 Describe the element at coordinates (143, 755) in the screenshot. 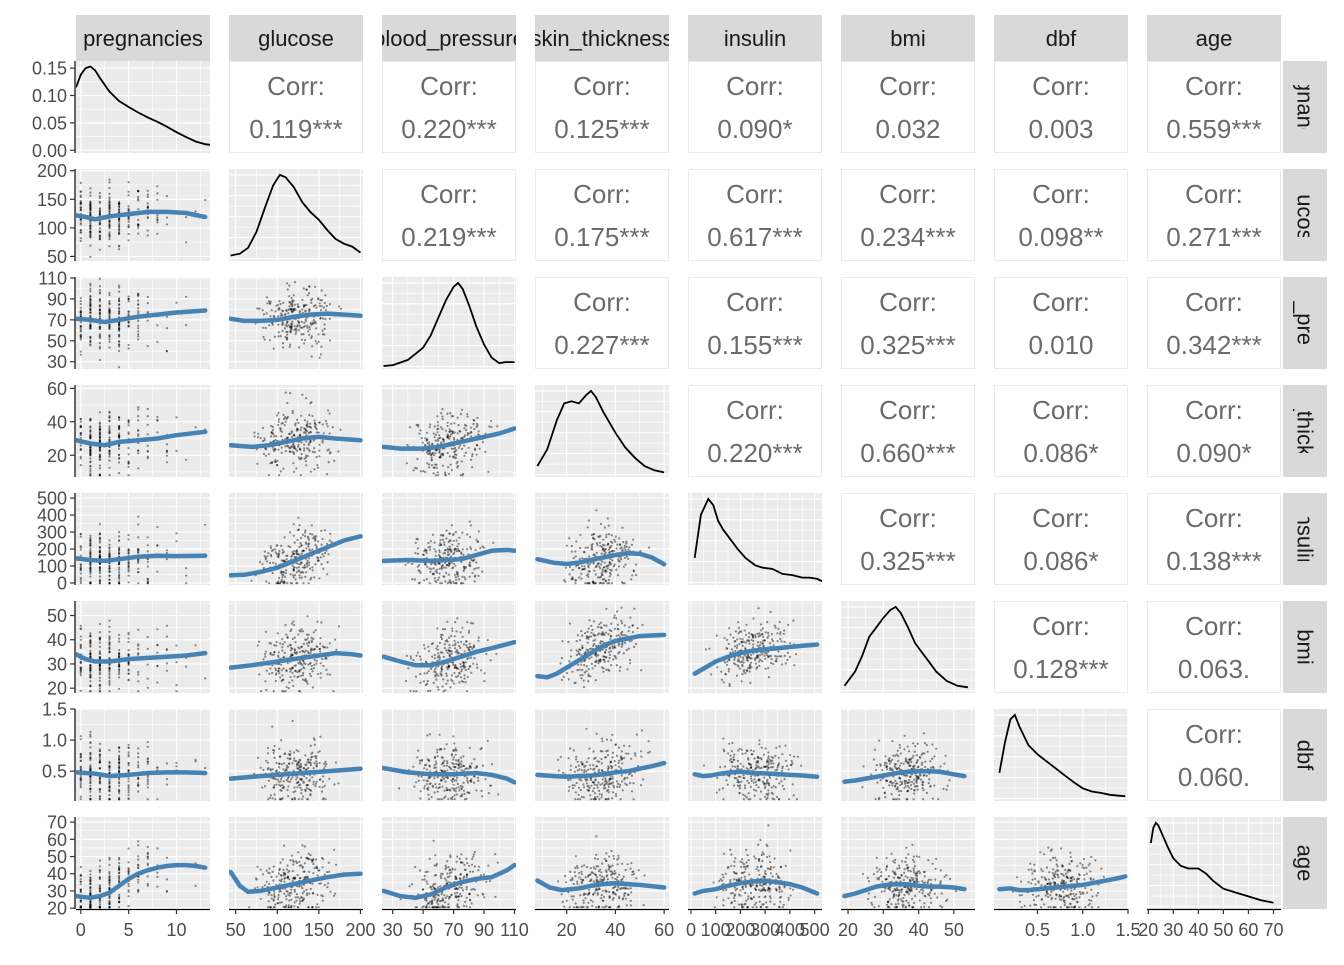

I see `panel-dbf-pregnancies` at that location.